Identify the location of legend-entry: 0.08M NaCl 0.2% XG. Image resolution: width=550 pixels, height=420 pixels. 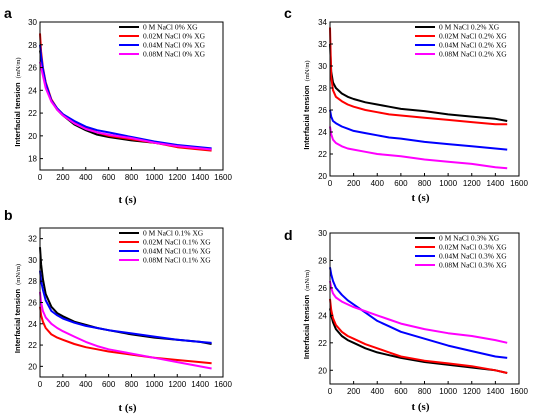
(473, 54).